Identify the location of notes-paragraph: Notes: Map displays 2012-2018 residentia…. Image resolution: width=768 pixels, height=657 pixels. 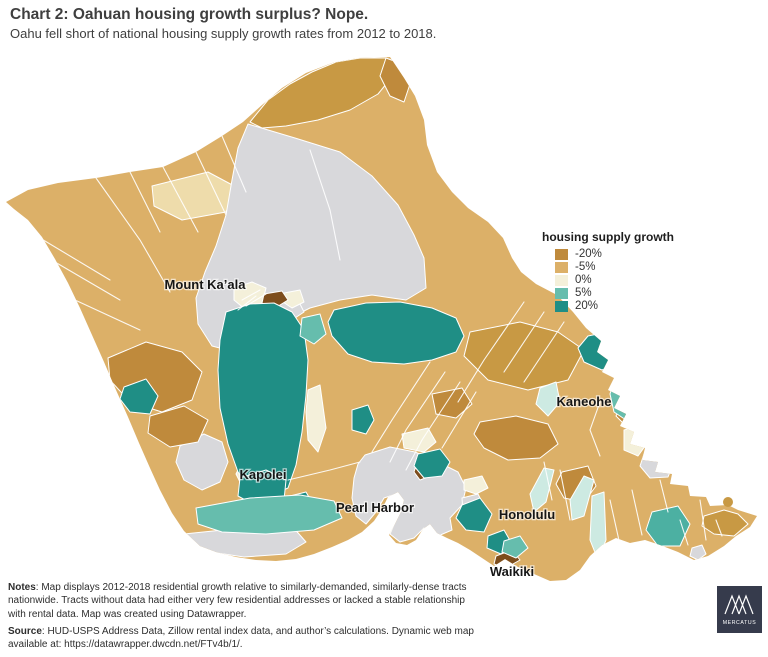
(245, 601).